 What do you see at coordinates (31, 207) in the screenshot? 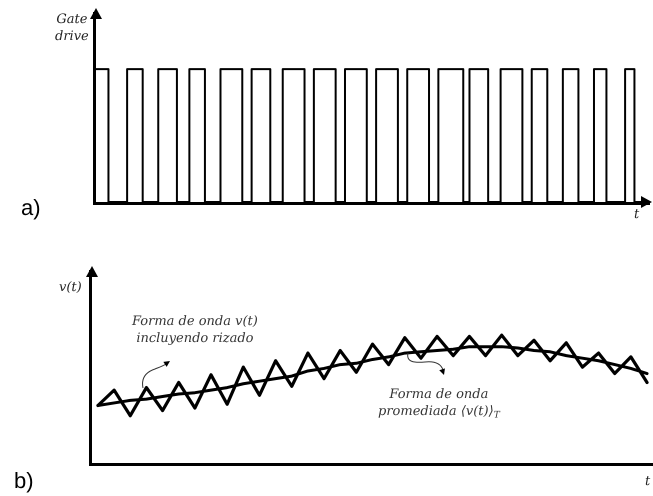
I see `text: a)` at bounding box center [31, 207].